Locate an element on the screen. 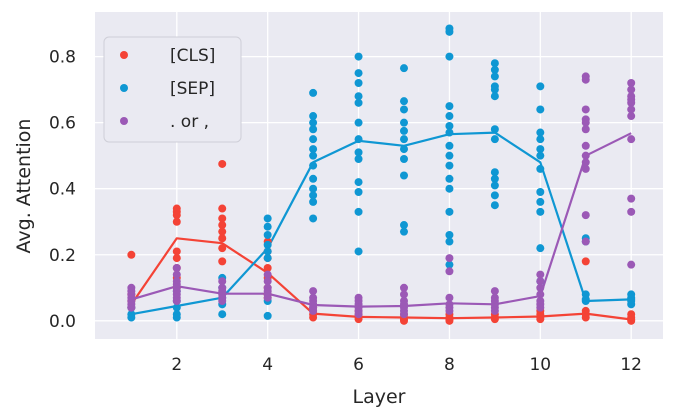  y-axis-label: Avg. Attention is located at coordinates (24, 186).